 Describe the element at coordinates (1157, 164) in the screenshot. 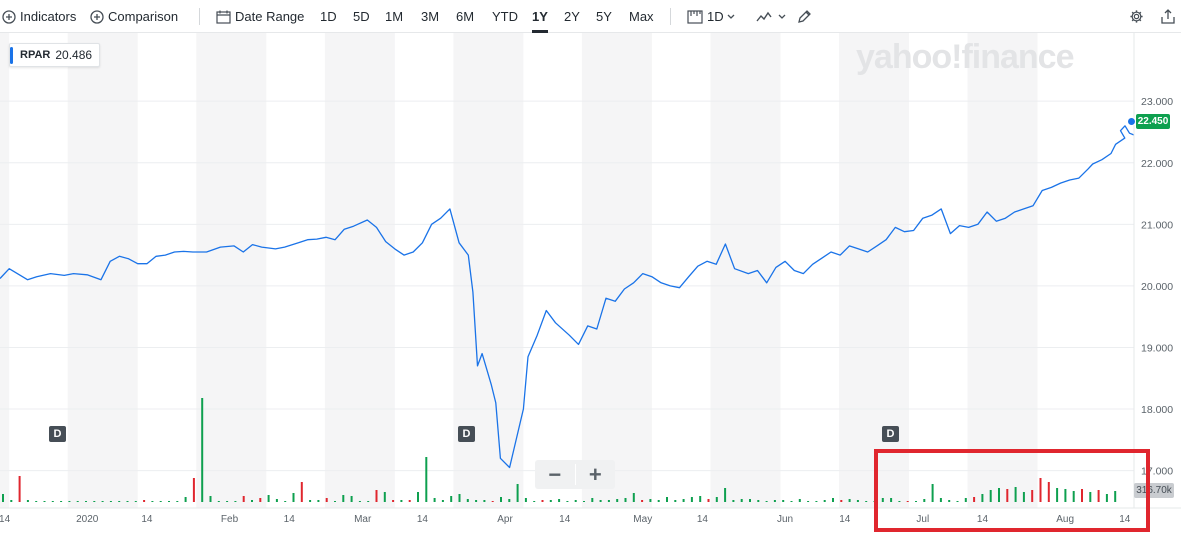

I see `y-tick-label: 22.000` at that location.